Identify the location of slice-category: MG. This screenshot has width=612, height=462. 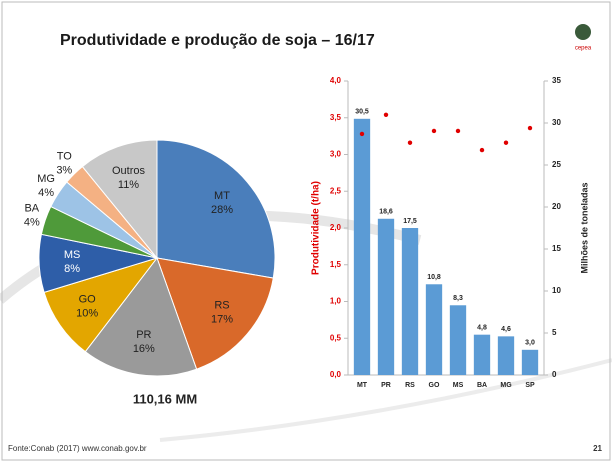
(46, 179).